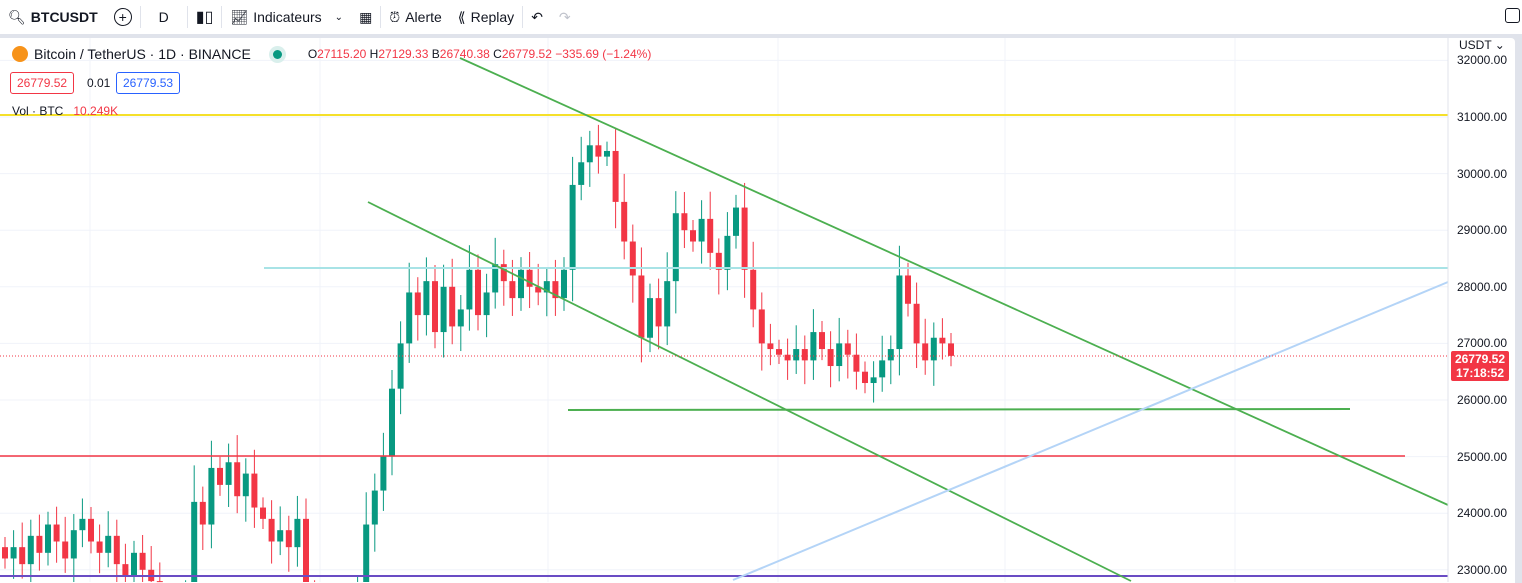 The width and height of the screenshot is (1522, 583). Describe the element at coordinates (99, 83) in the screenshot. I see `spread-value: 0.01` at that location.